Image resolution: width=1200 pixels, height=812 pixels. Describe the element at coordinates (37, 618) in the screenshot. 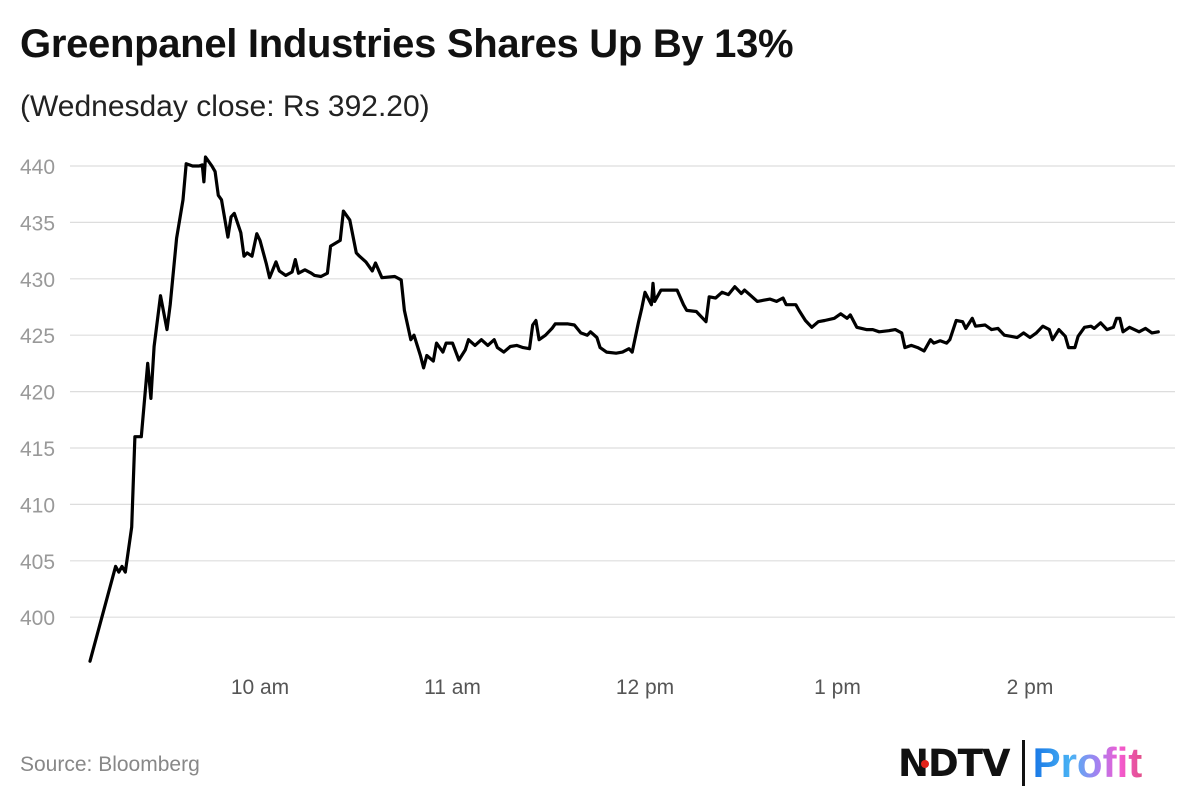

I see `y-tick-label: 400` at that location.